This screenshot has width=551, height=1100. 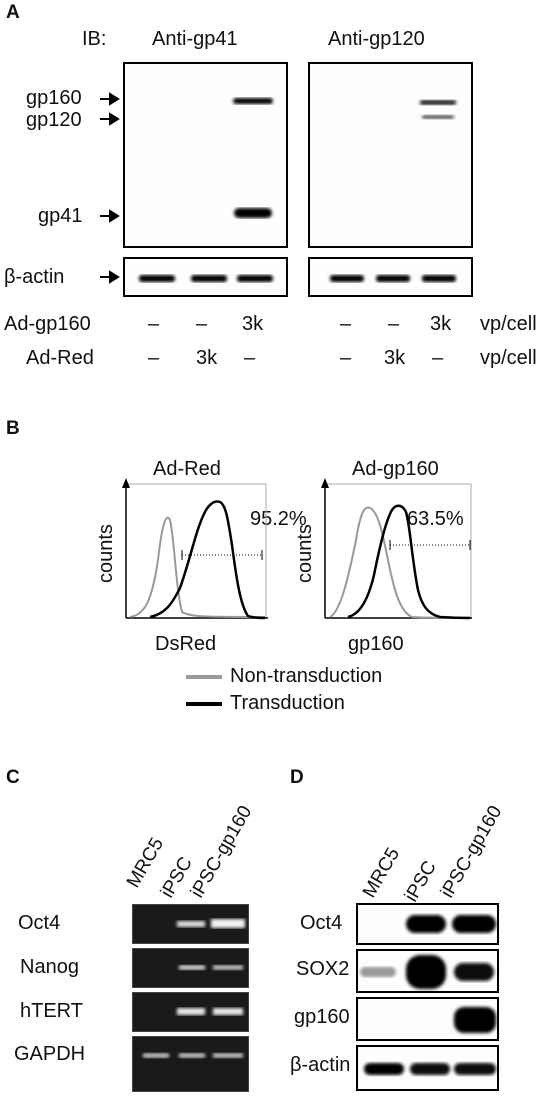 What do you see at coordinates (186, 644) in the screenshot?
I see `hist-left-xlabel: DsRed` at bounding box center [186, 644].